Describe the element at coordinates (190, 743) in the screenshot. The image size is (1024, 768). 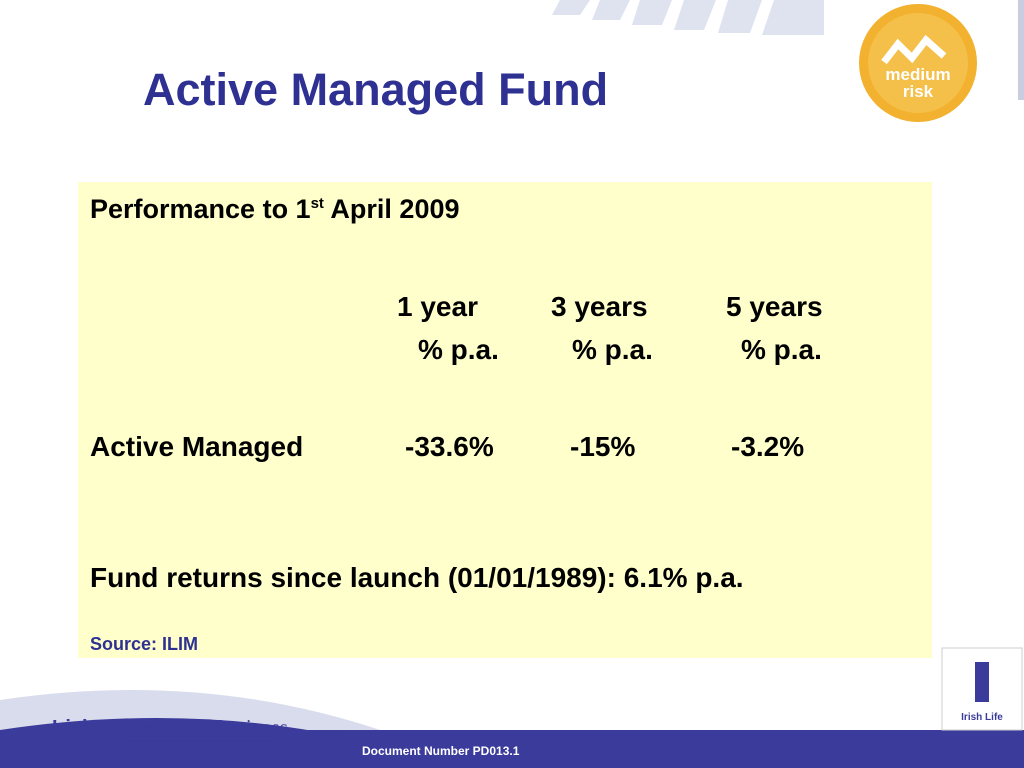
I see `footer-curve` at that location.